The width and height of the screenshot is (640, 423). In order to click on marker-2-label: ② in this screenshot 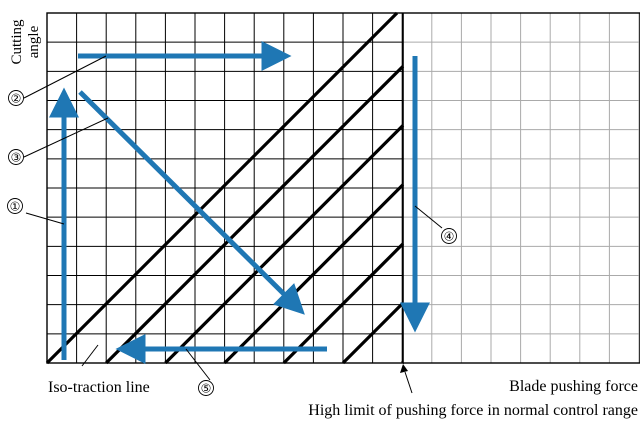, I will do `click(16, 99)`.